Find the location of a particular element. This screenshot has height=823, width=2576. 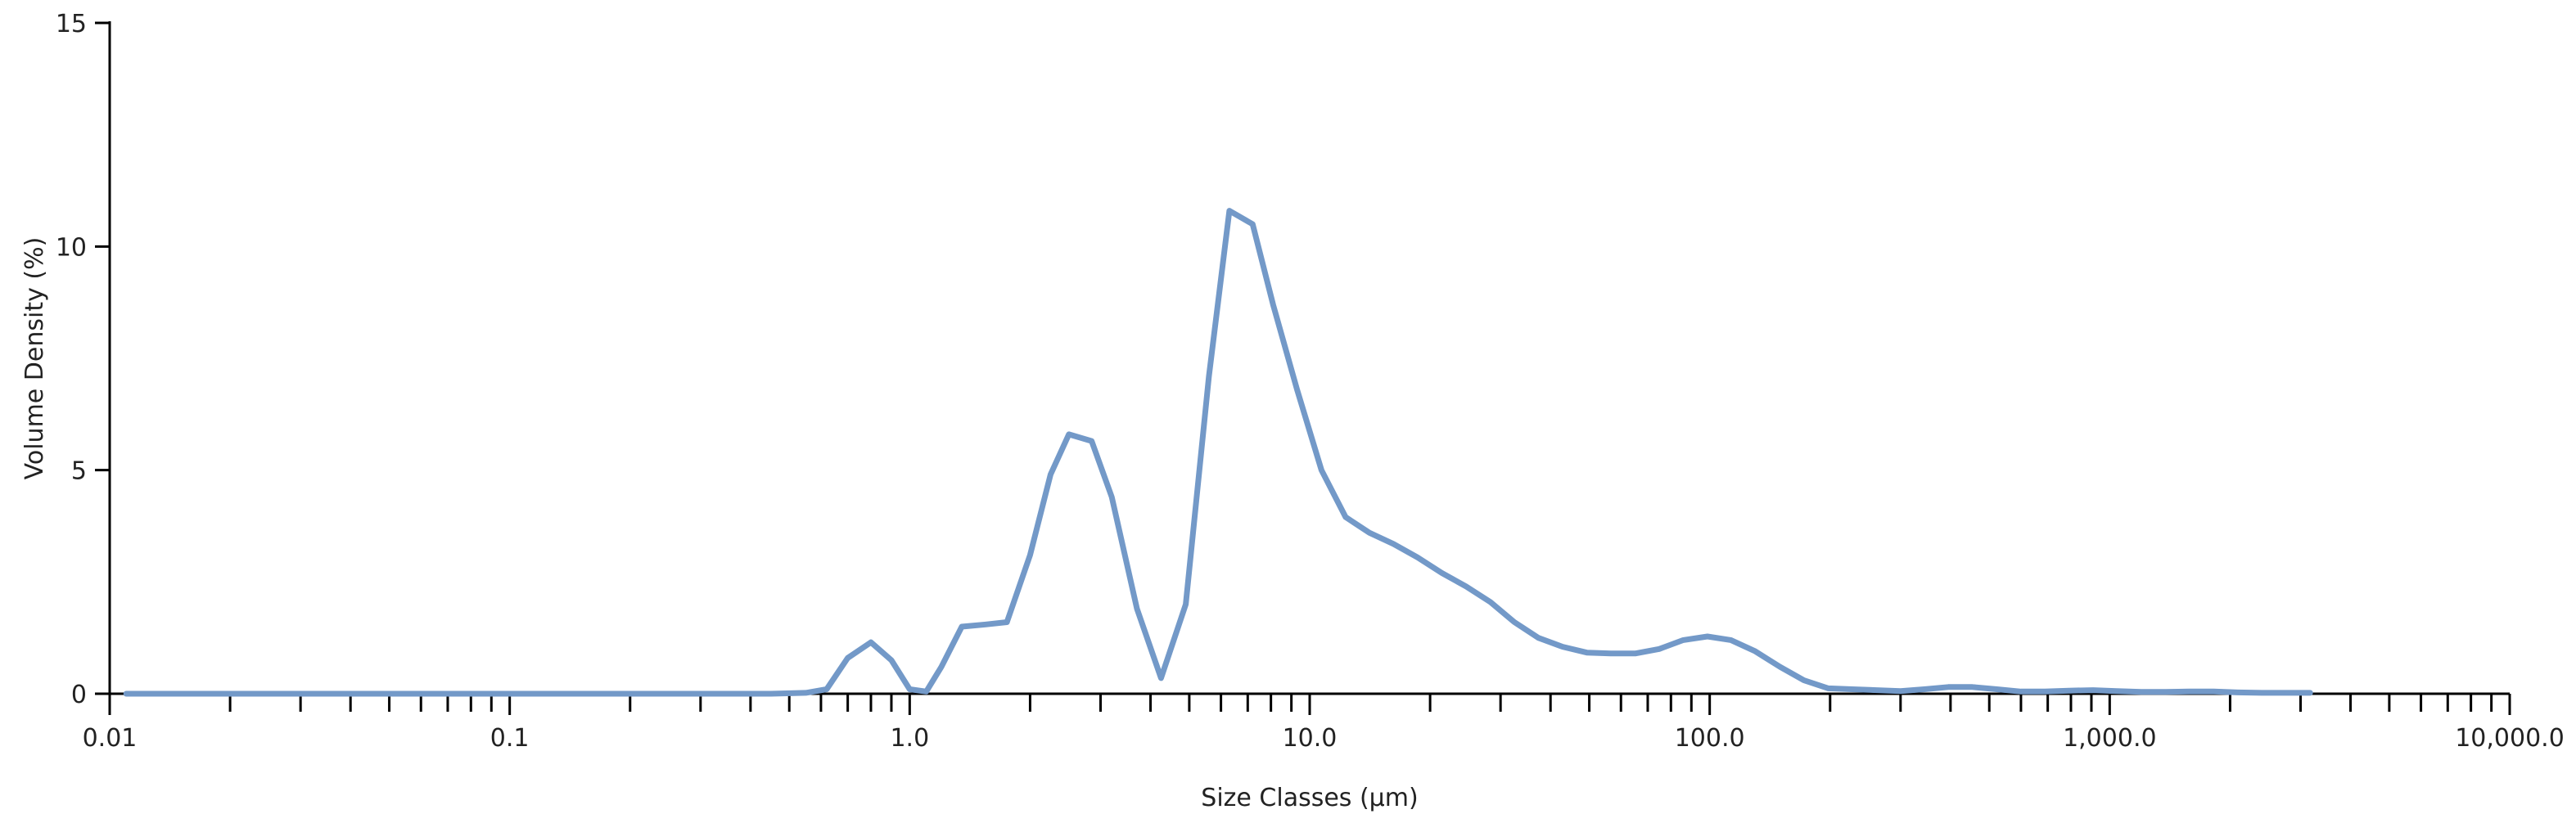

x-axis-ticks: 0.01 0.1 1.0 10.0 100.0 1,000.0 10,000.0 is located at coordinates (1324, 723).